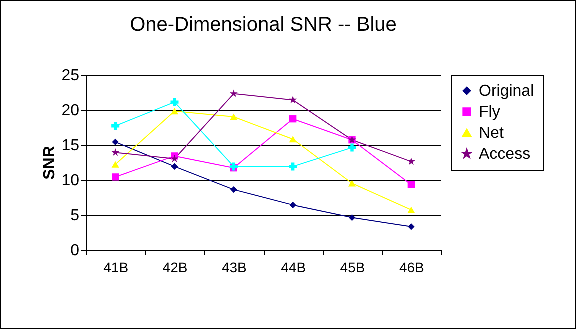 This screenshot has height=331, width=578. I want to click on y-axis-title: SNR, so click(50, 163).